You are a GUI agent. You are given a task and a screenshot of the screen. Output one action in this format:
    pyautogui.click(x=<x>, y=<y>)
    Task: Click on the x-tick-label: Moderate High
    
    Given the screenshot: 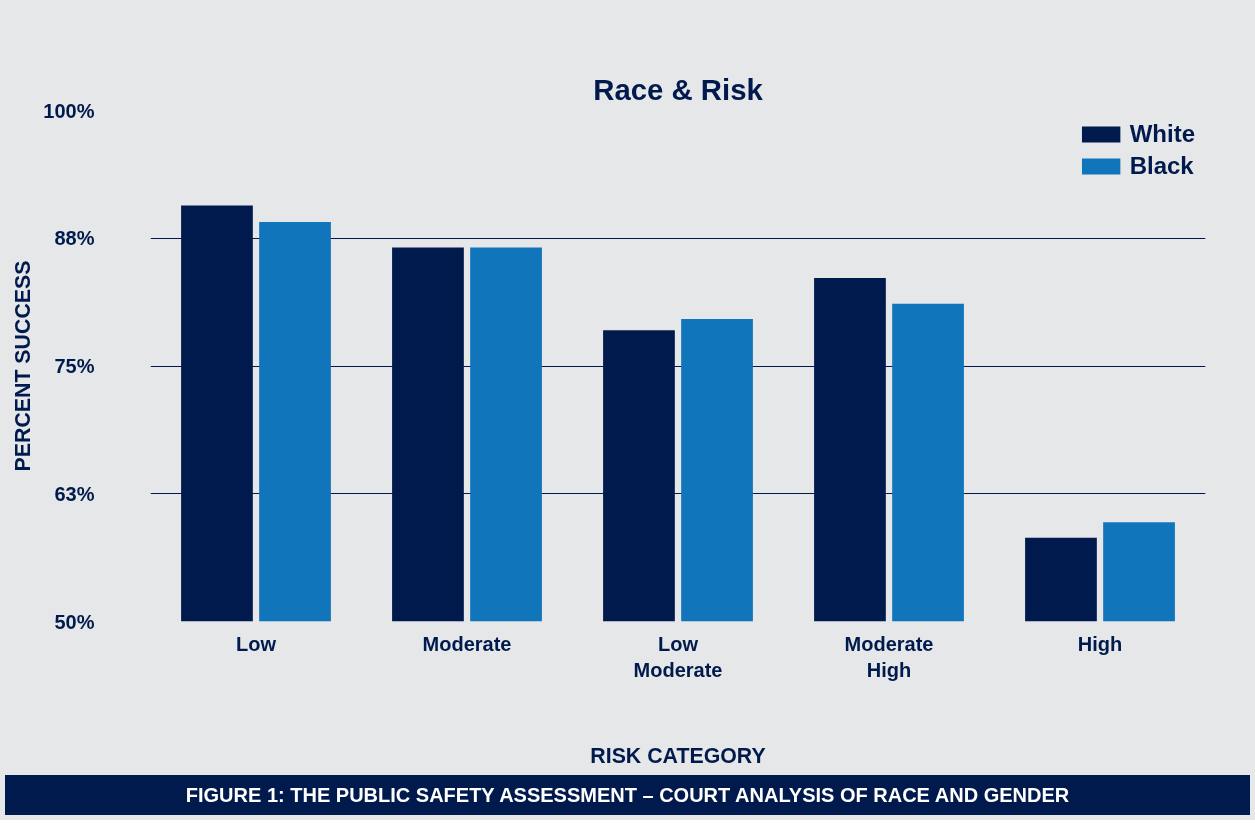 What is the action you would take?
    pyautogui.click(x=889, y=656)
    